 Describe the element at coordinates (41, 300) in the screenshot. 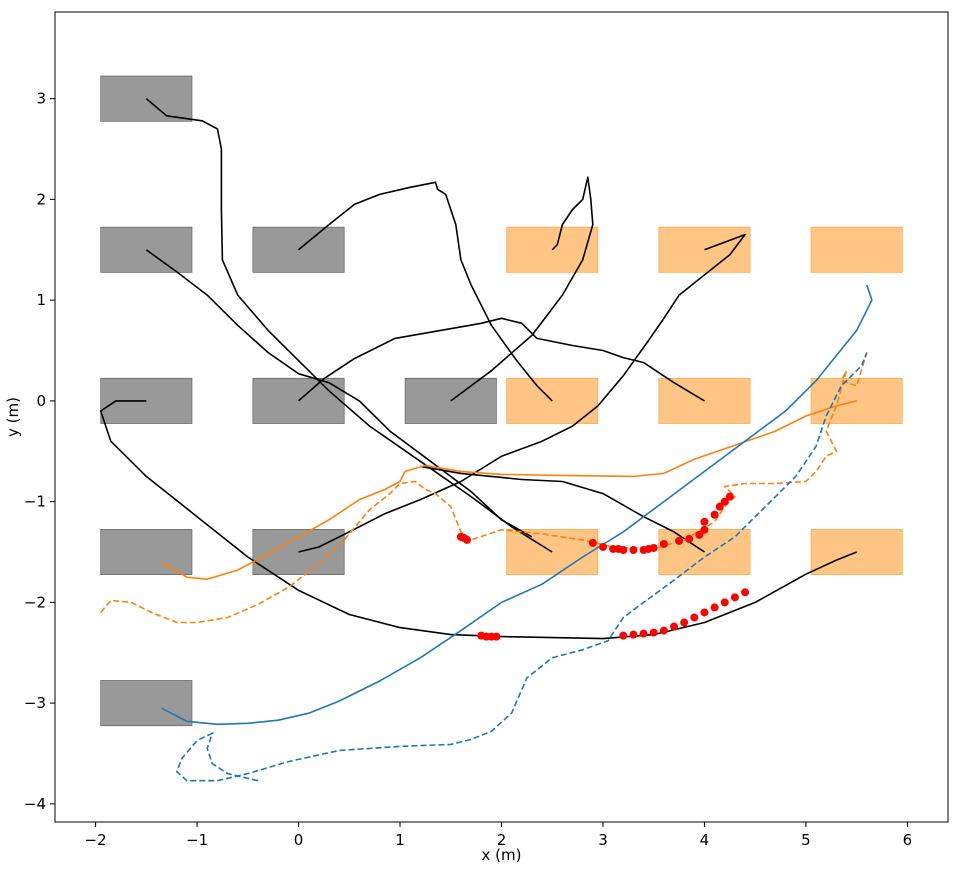

I see `y-tick-label: 1` at that location.